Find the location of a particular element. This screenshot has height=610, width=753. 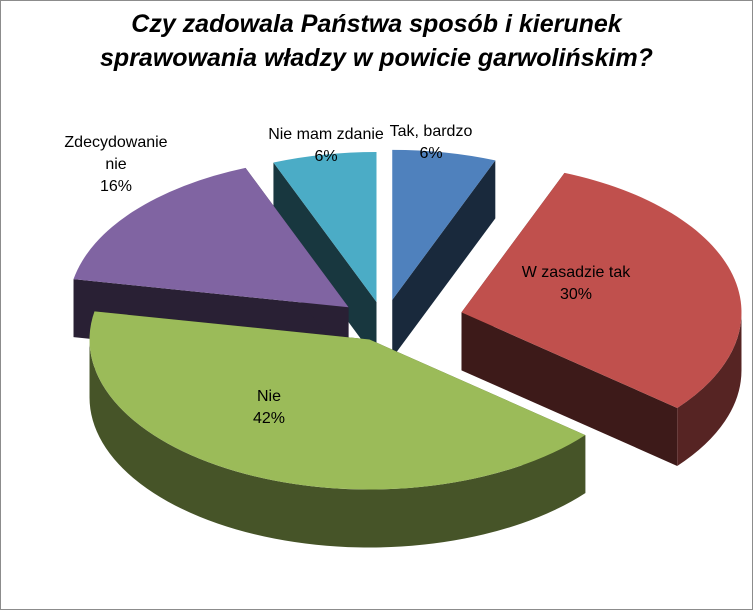

slice-percent-label: 42% is located at coordinates (269, 418).